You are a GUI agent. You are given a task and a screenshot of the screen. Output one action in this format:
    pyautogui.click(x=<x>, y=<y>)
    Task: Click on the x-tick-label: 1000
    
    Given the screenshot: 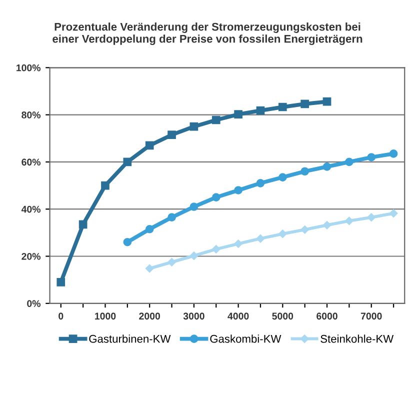 What is the action you would take?
    pyautogui.click(x=105, y=316)
    